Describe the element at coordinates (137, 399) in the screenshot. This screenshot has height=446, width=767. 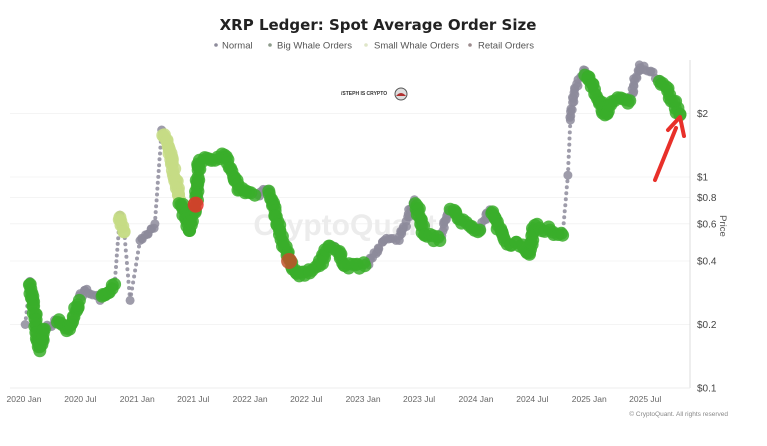
I see `x-tick-label: 2021 Jan` at that location.